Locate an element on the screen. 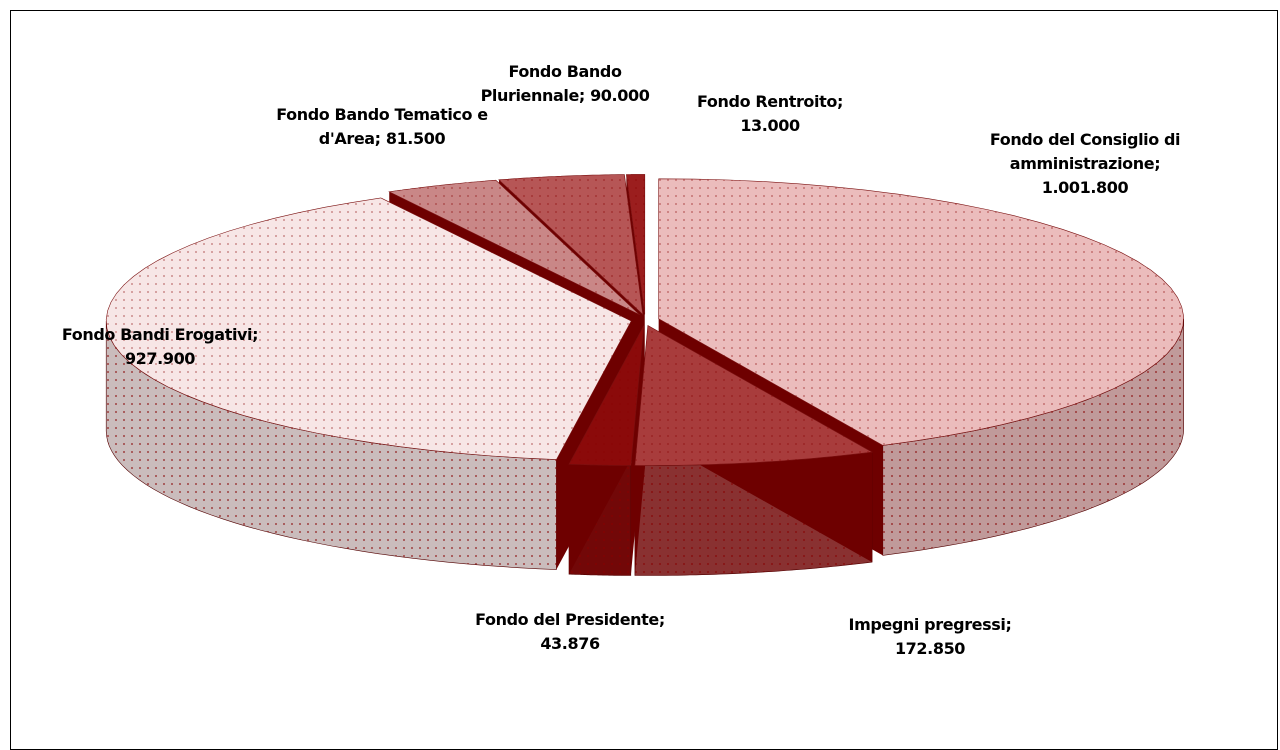  slice-label: Fondo Bando Tematico e d'Area; 81.500 is located at coordinates (382, 127).